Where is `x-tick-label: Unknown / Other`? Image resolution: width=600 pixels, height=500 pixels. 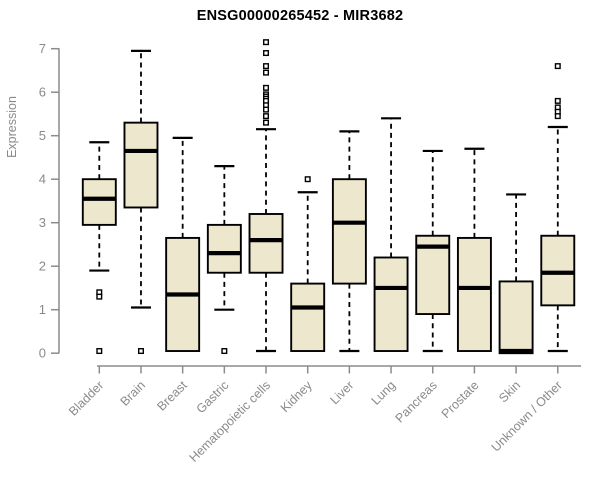
x-tick-label: Unknown / Other is located at coordinates (527, 416).